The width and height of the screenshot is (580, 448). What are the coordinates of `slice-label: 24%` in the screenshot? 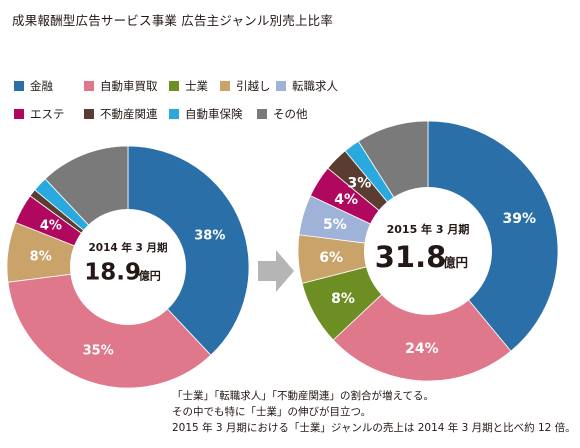 It's located at (422, 349).